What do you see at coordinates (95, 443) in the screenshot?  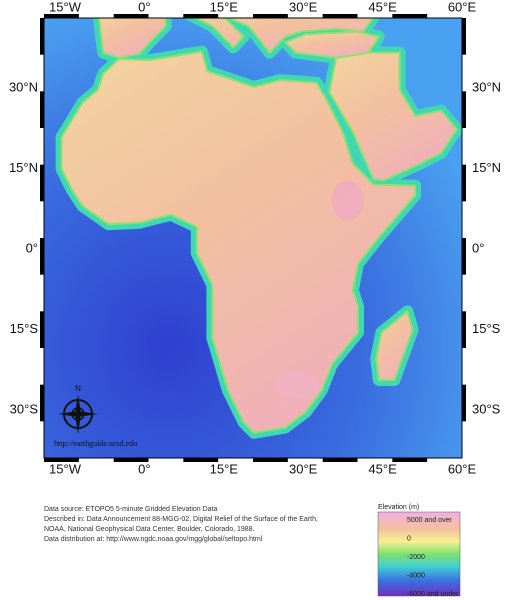 I see `watermark: http://earthguide.ucsd.edu` at bounding box center [95, 443].